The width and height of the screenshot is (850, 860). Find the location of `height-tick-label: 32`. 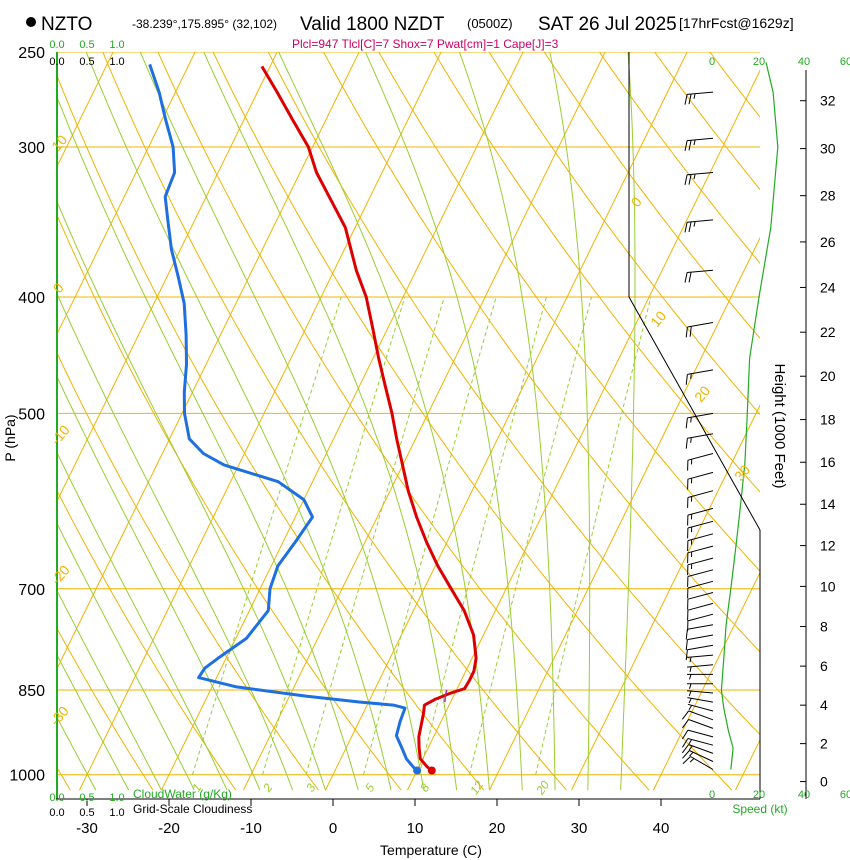

height-tick-label: 32 is located at coordinates (828, 101).